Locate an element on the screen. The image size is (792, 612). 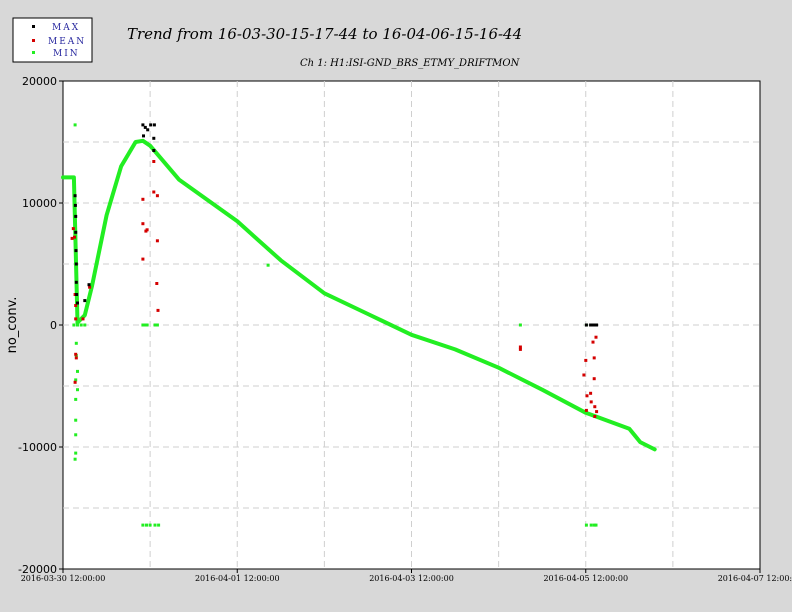
y-tick-label: -20000 is located at coordinates (37, 569).